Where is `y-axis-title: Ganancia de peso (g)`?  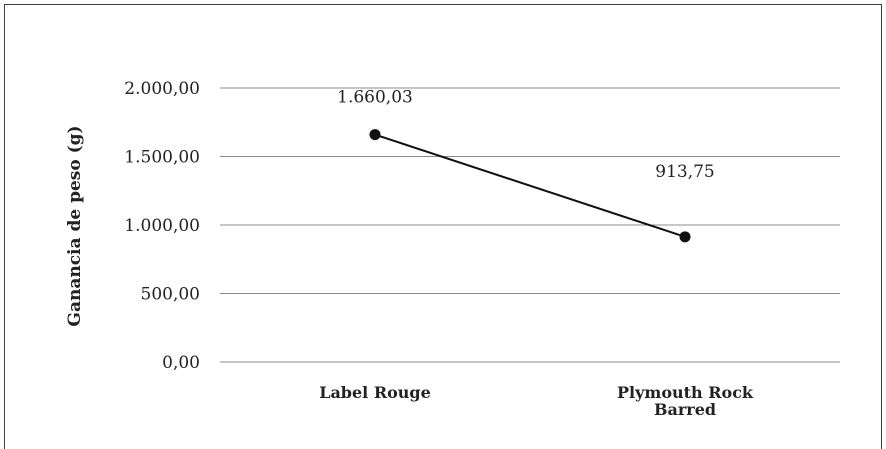 y-axis-title: Ganancia de peso (g) is located at coordinates (75, 225).